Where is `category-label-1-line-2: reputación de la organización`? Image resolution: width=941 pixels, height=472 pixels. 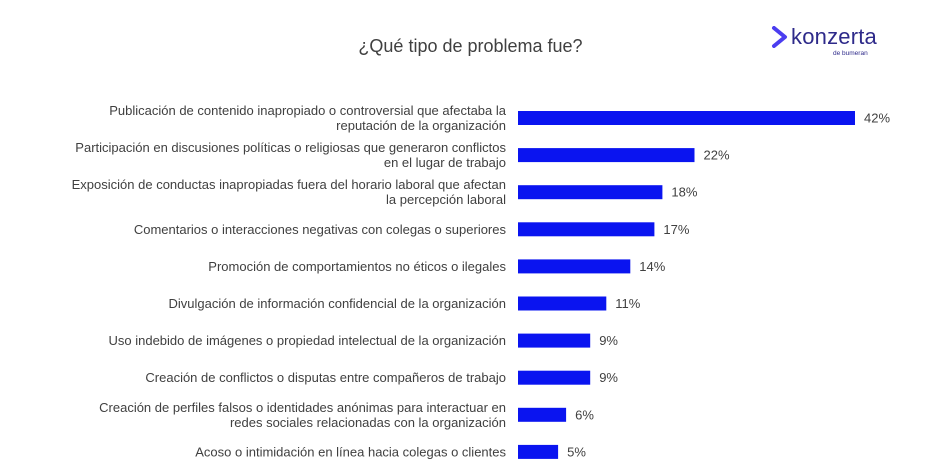 category-label-1-line-2: reputación de la organización is located at coordinates (421, 125).